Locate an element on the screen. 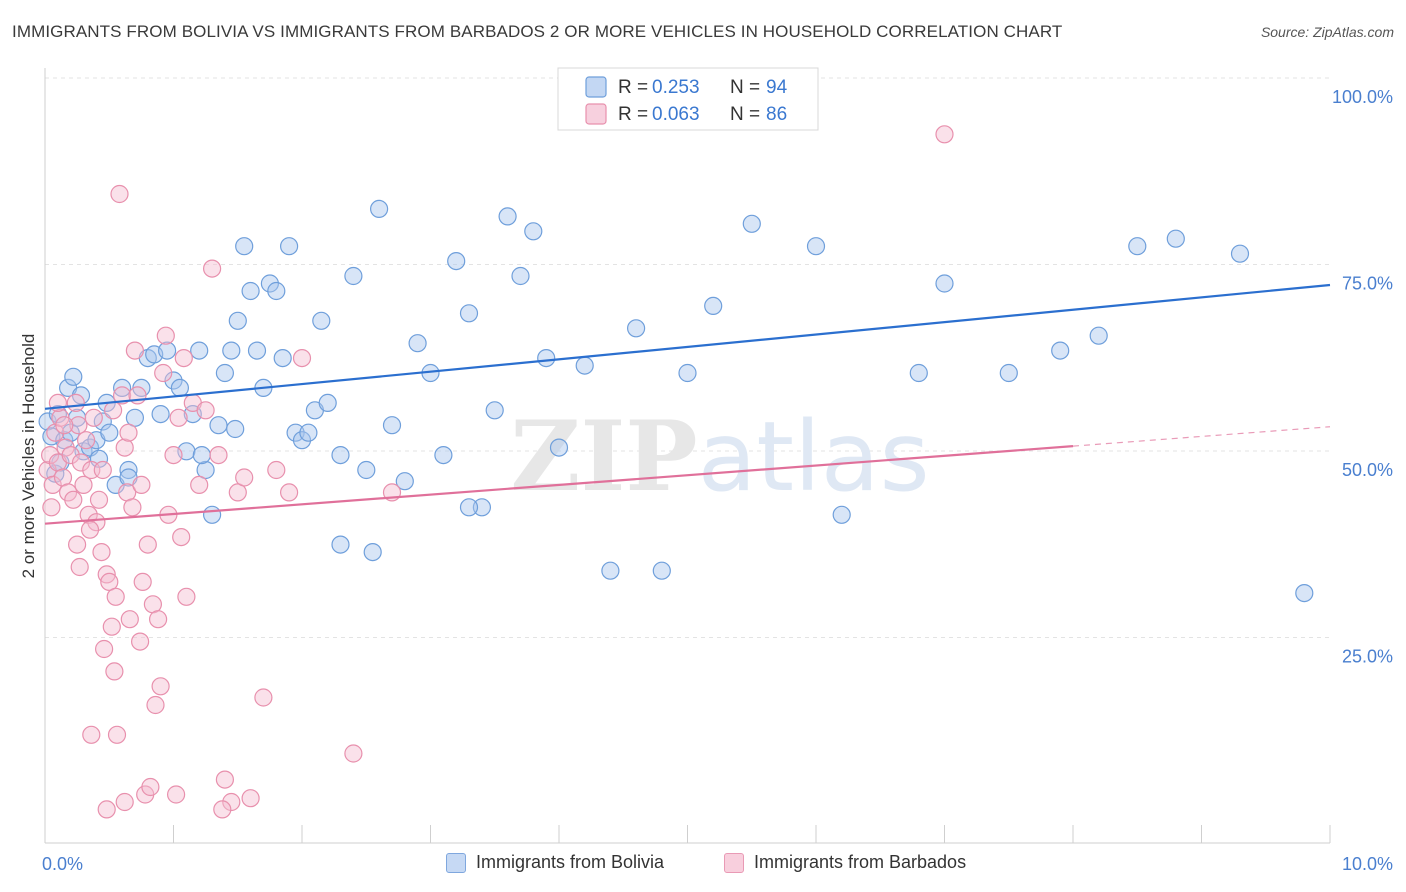 The width and height of the screenshot is (1406, 892). stats-n-value: 94 is located at coordinates (777, 87).